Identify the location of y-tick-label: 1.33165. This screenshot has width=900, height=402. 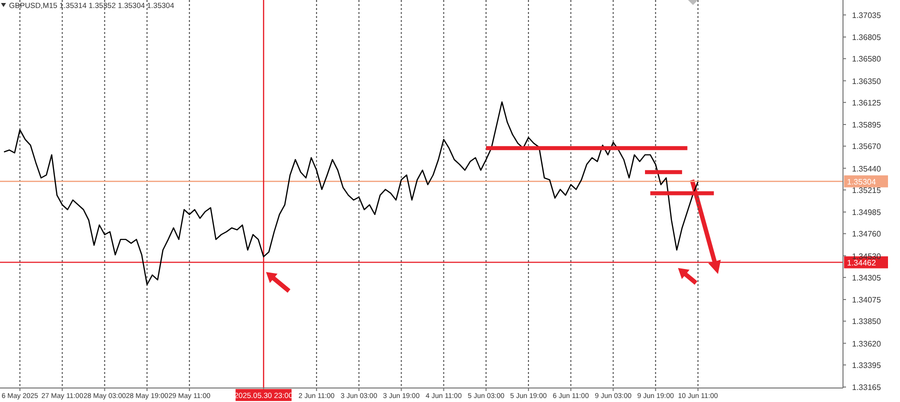
(867, 387).